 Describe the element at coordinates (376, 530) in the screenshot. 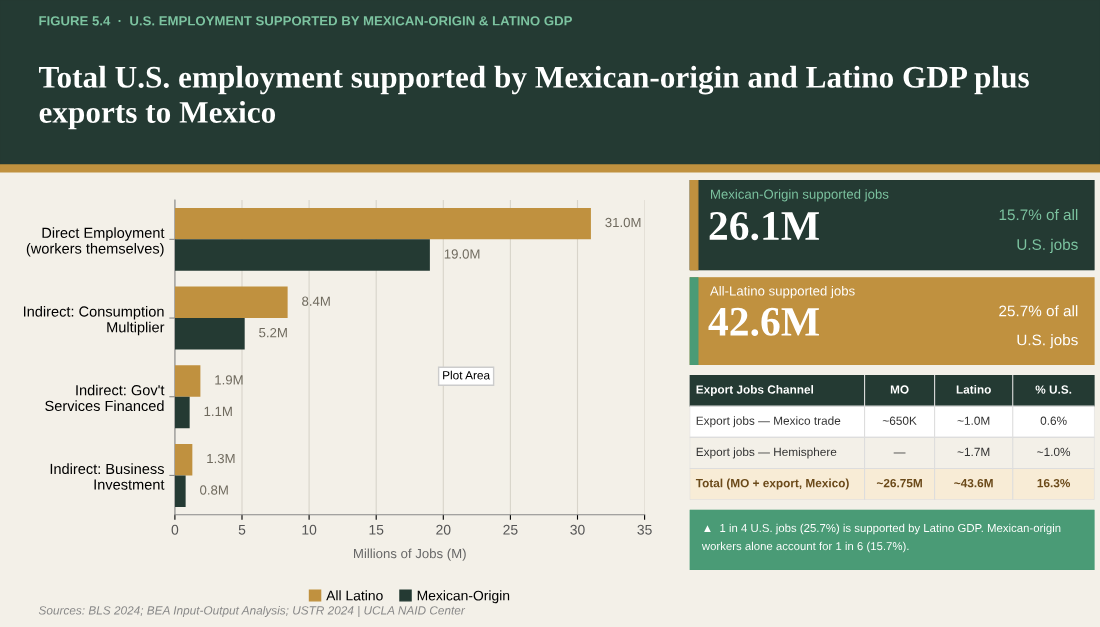

I see `x-tick-label: 15` at that location.